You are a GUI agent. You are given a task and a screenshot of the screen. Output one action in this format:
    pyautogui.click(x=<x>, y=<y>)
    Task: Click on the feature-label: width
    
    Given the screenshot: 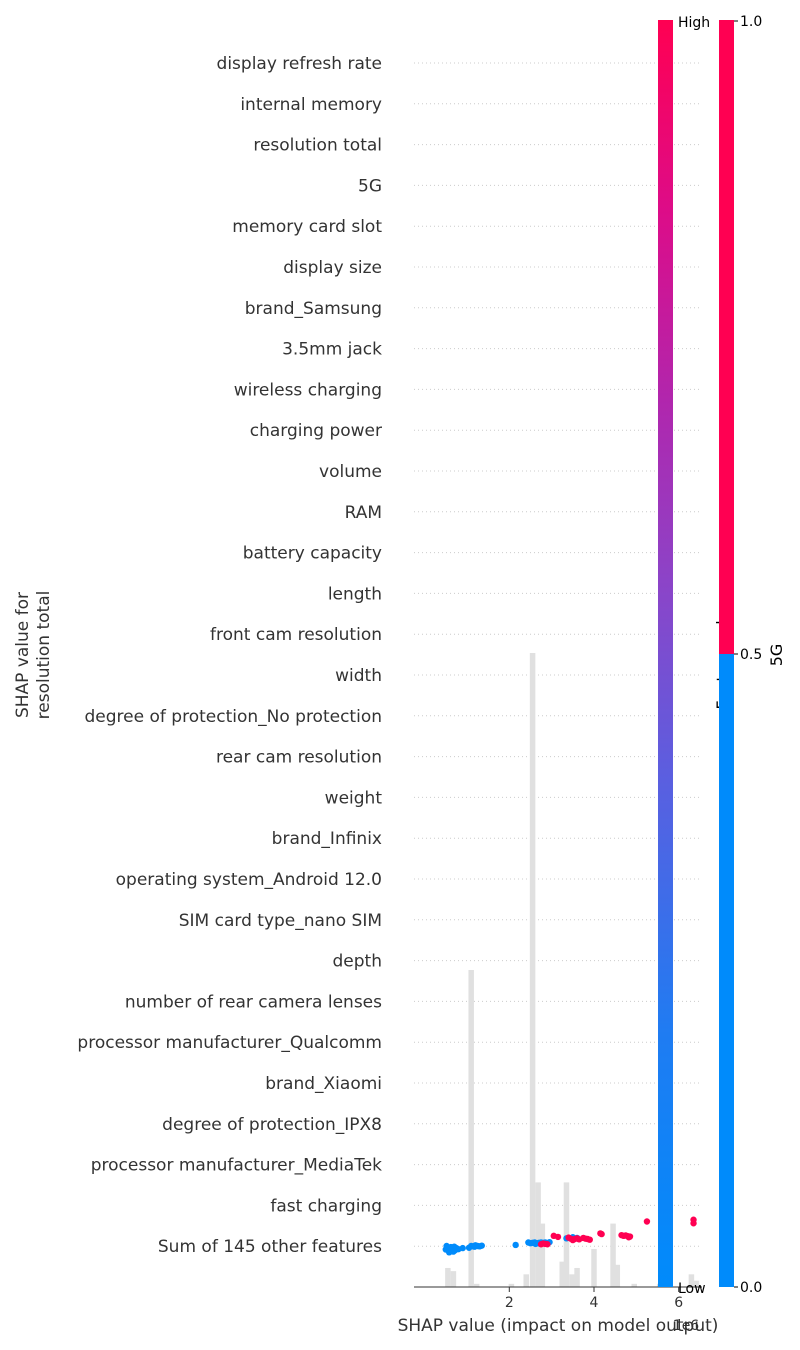 What is the action you would take?
    pyautogui.click(x=358, y=676)
    